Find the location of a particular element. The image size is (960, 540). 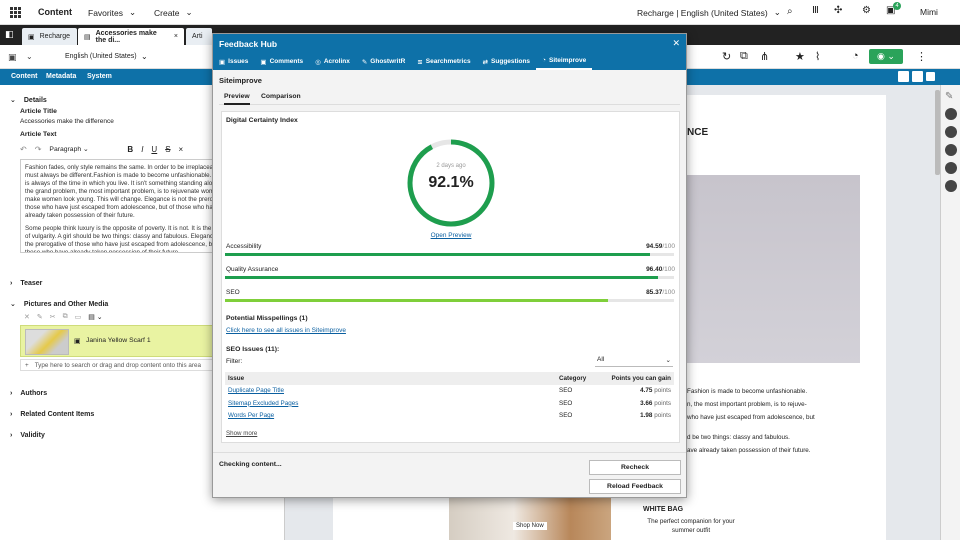

strikethrough-icon: S is located at coordinates (168, 149).